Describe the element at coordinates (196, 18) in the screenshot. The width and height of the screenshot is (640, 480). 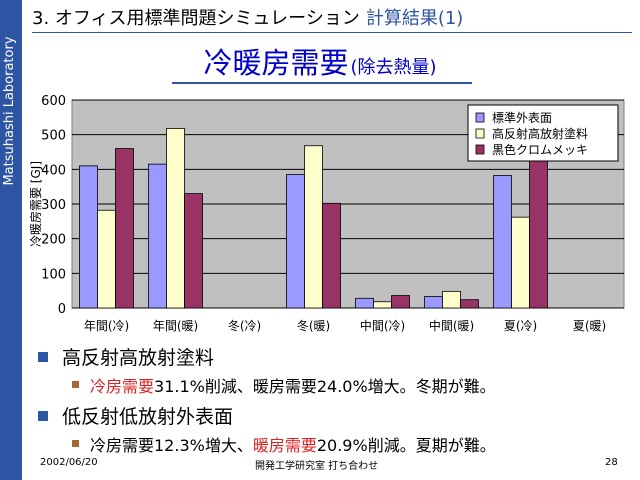
I see `section-title-main: 3. オフィス用標準問題シミュレーション` at that location.